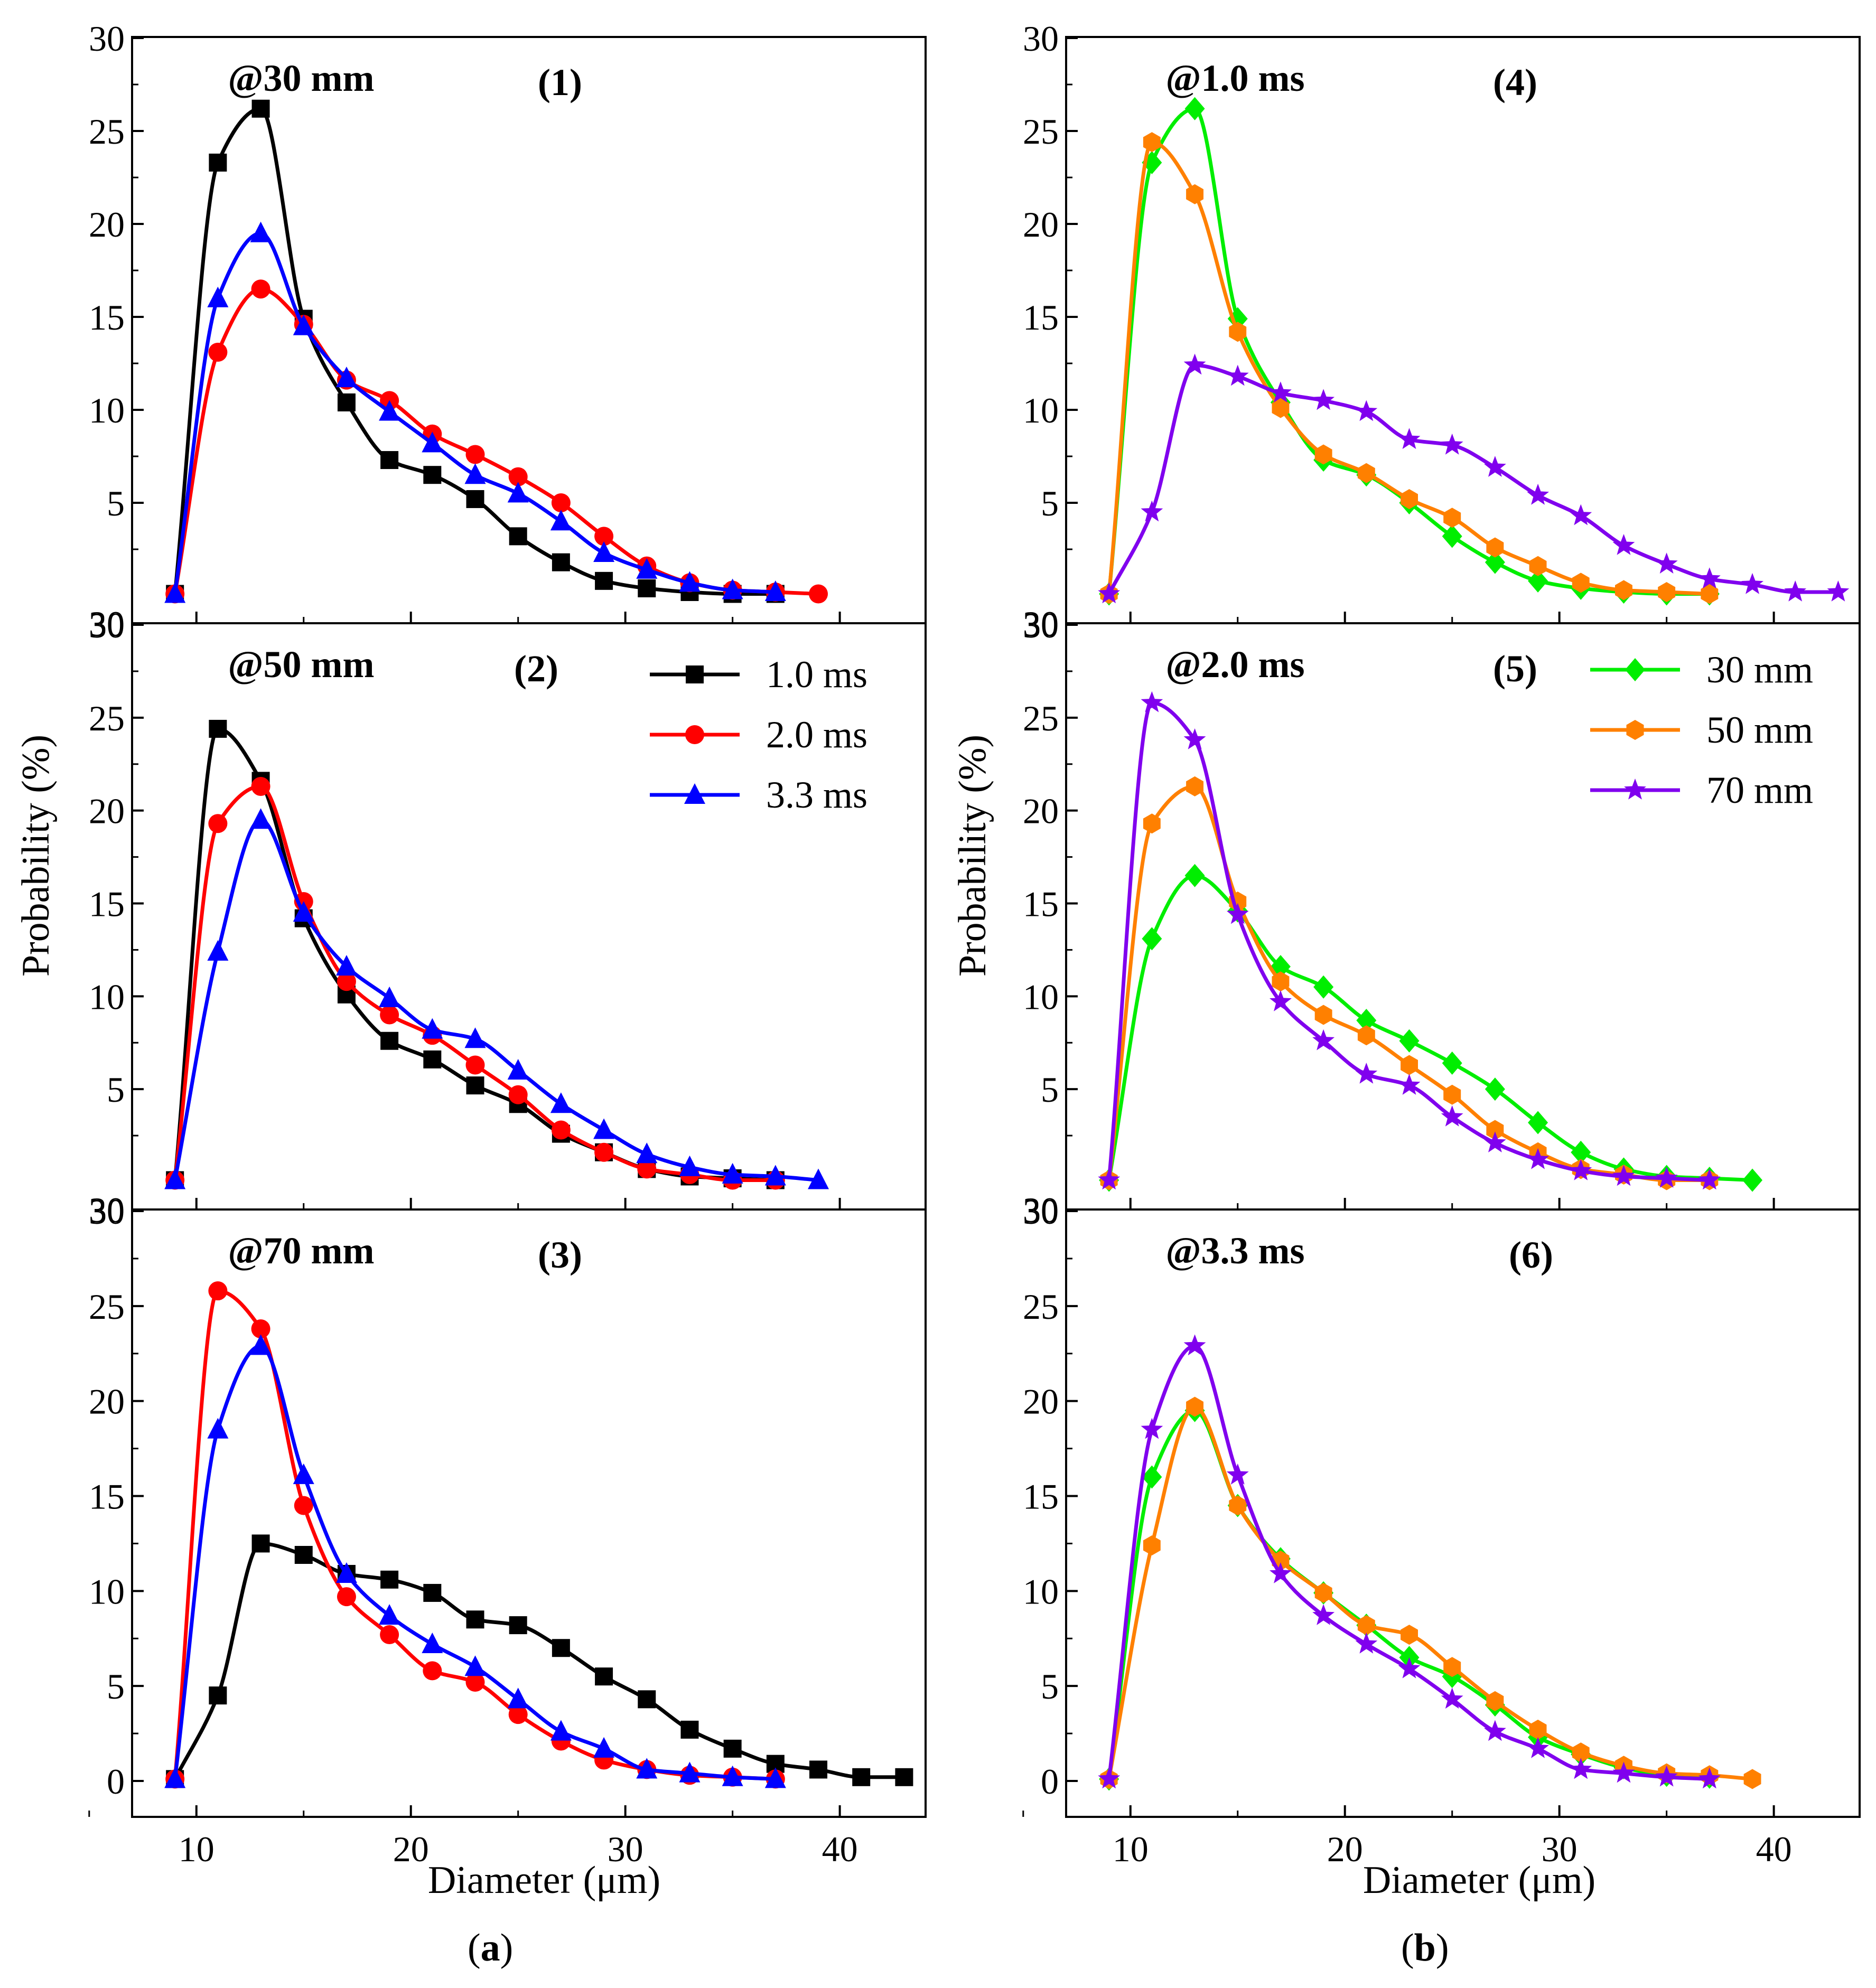 The height and width of the screenshot is (1988, 1876). What do you see at coordinates (1531, 1255) in the screenshot?
I see `panel-label: (6)` at bounding box center [1531, 1255].